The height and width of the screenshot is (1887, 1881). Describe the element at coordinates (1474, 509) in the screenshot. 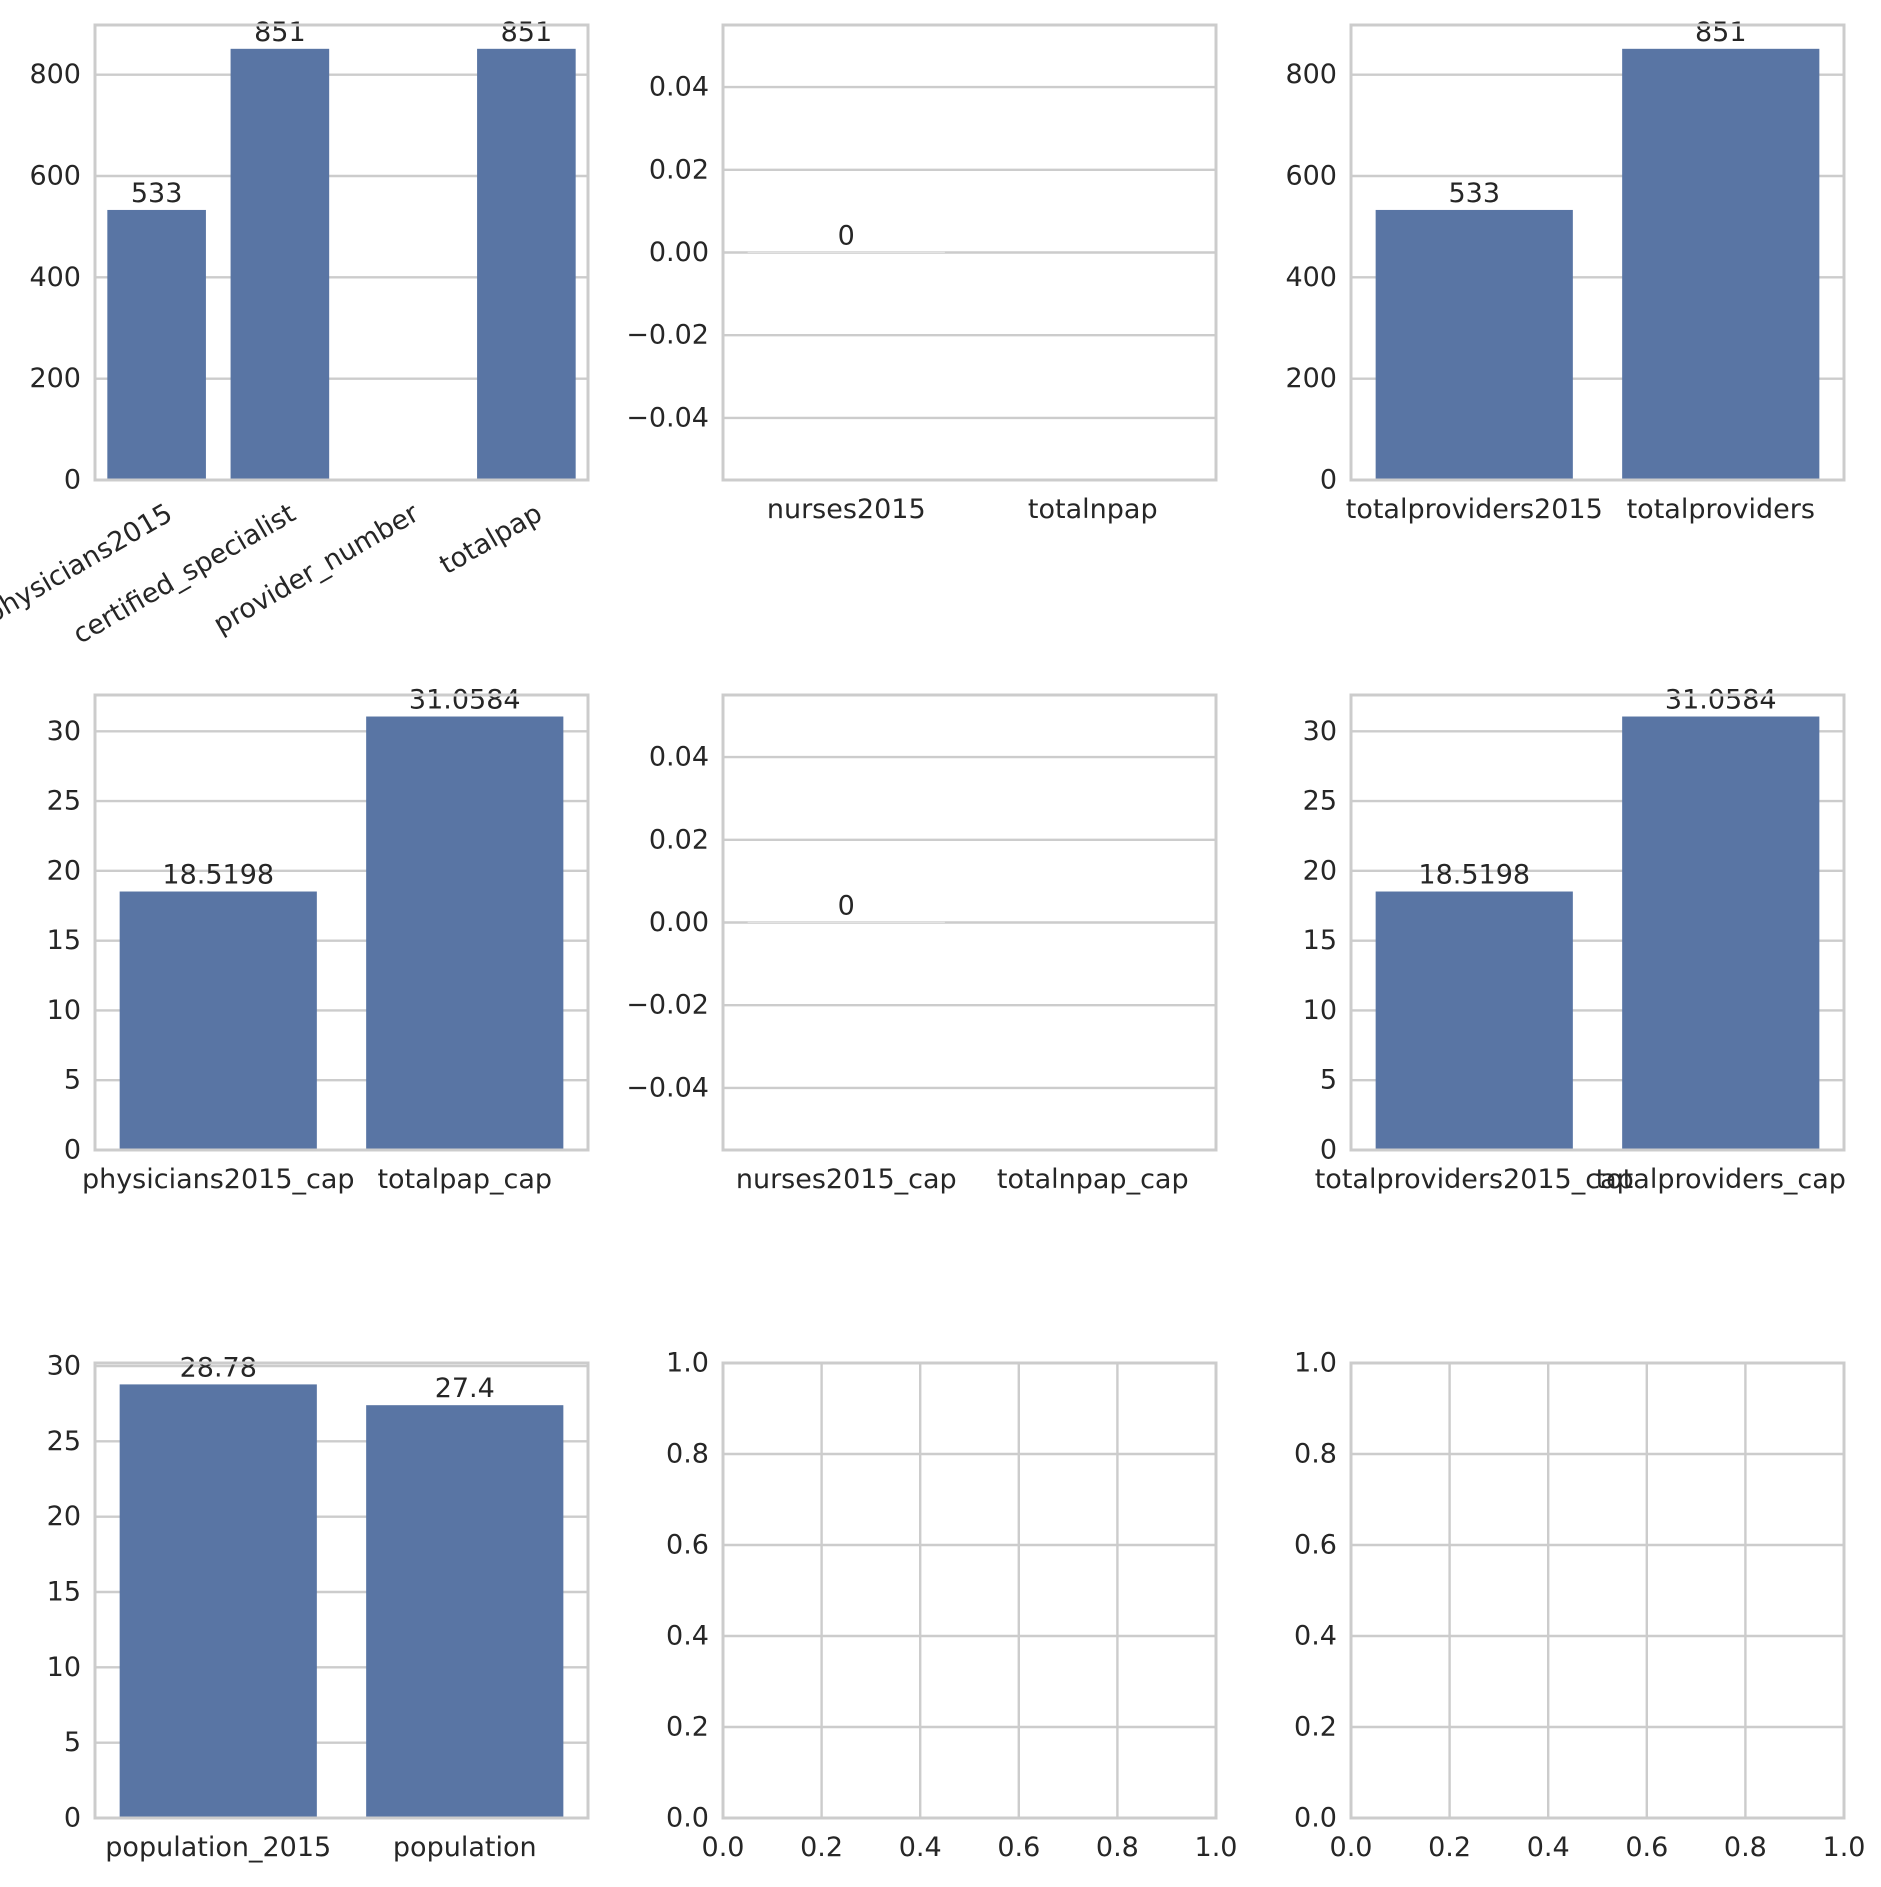

I see `x-tick-label: totalproviders2015` at that location.